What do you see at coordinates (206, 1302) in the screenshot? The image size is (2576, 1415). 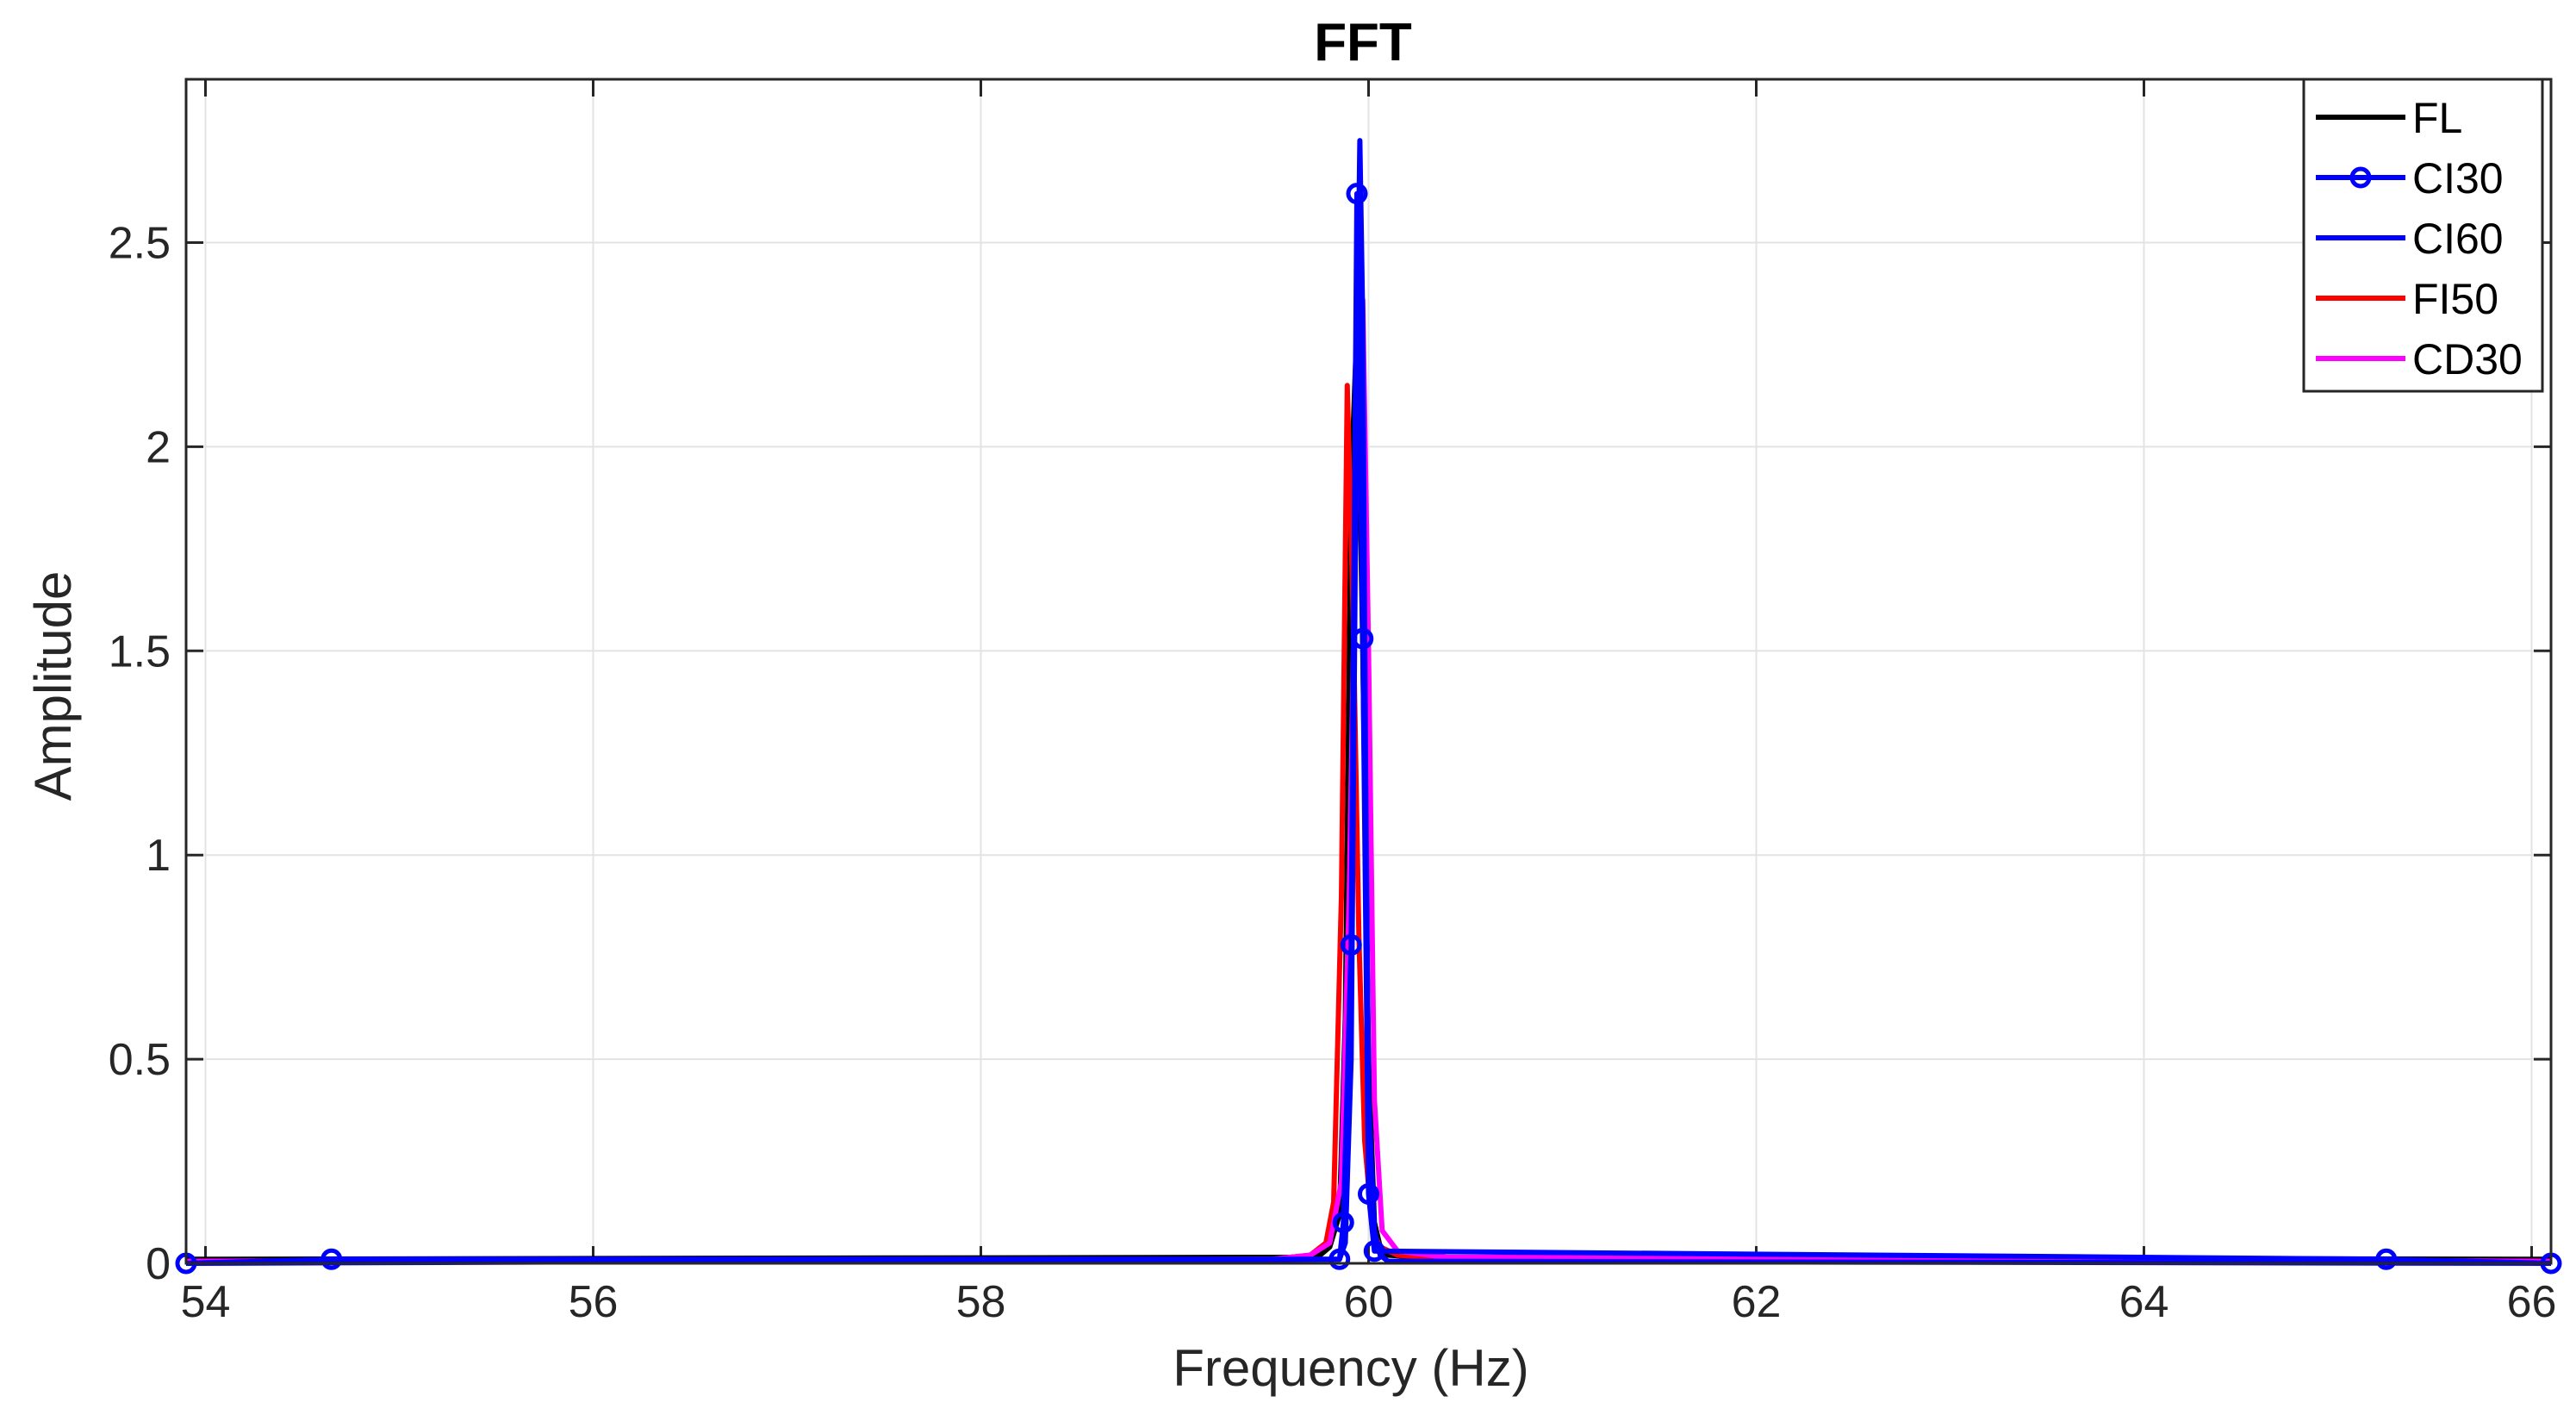 I see `x-tick-label: 54` at bounding box center [206, 1302].